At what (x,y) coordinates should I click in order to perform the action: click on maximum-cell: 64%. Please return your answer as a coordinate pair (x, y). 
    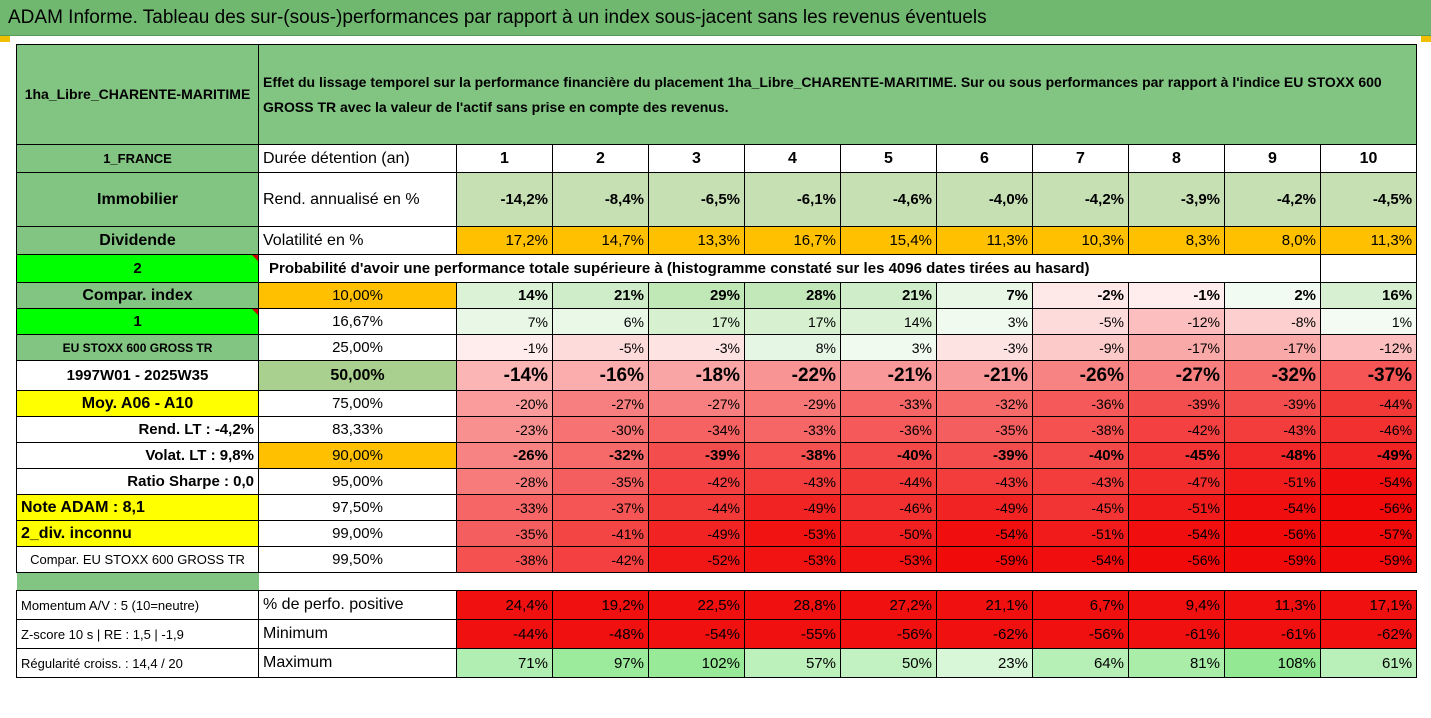
    Looking at the image, I should click on (1080, 663).